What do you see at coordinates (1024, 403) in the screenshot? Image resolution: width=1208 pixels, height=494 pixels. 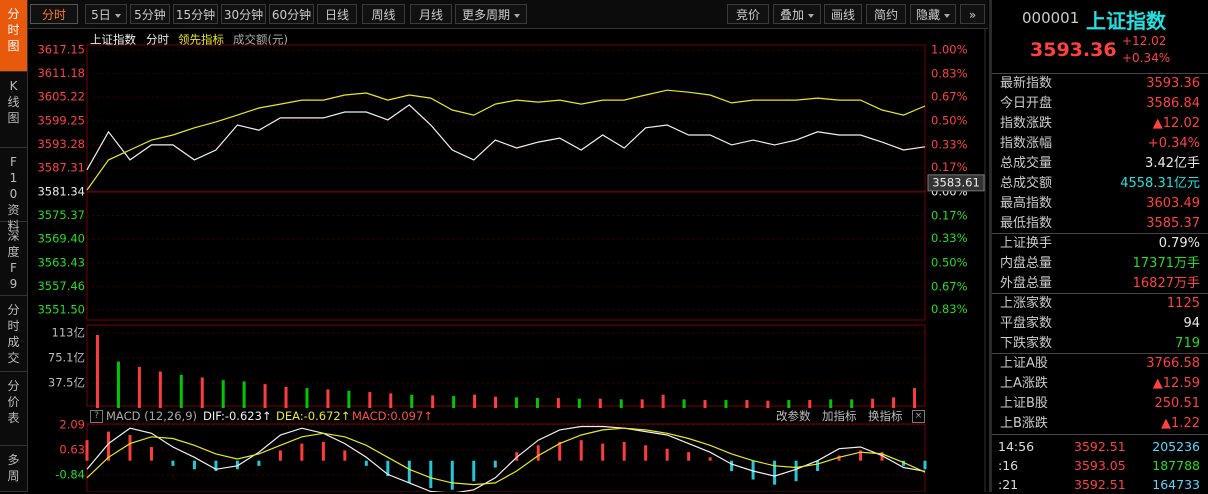 I see `info-label: 上证B股` at bounding box center [1024, 403].